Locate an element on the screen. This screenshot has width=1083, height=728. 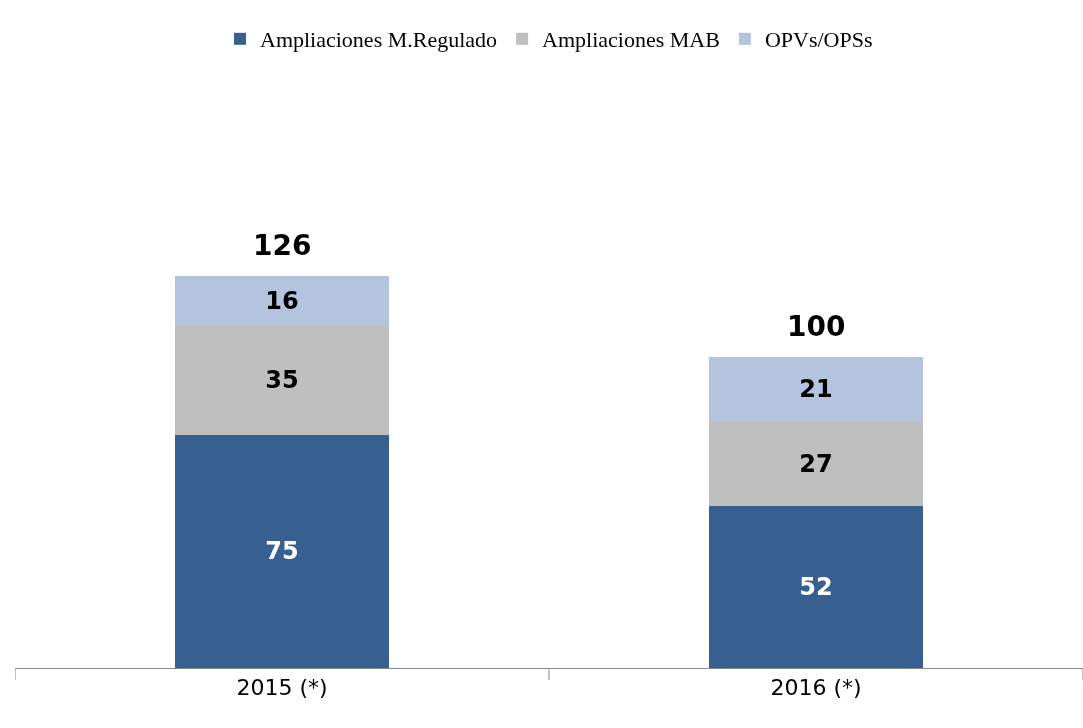
x-tick-label: 2016 (*) is located at coordinates (816, 688).